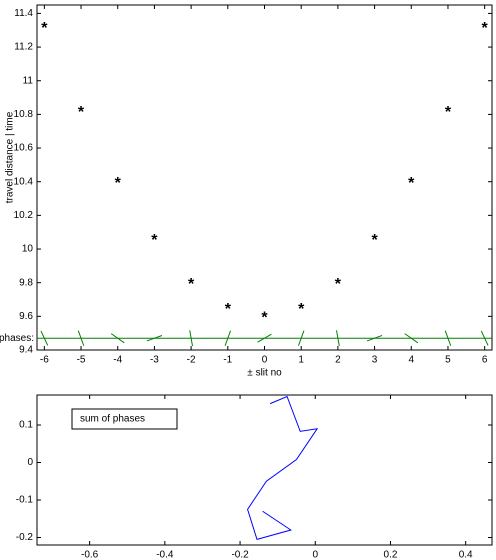 Image resolution: width=496 pixels, height=560 pixels. What do you see at coordinates (391, 555) in the screenshot?
I see `x-tick-label: 0.2` at bounding box center [391, 555].